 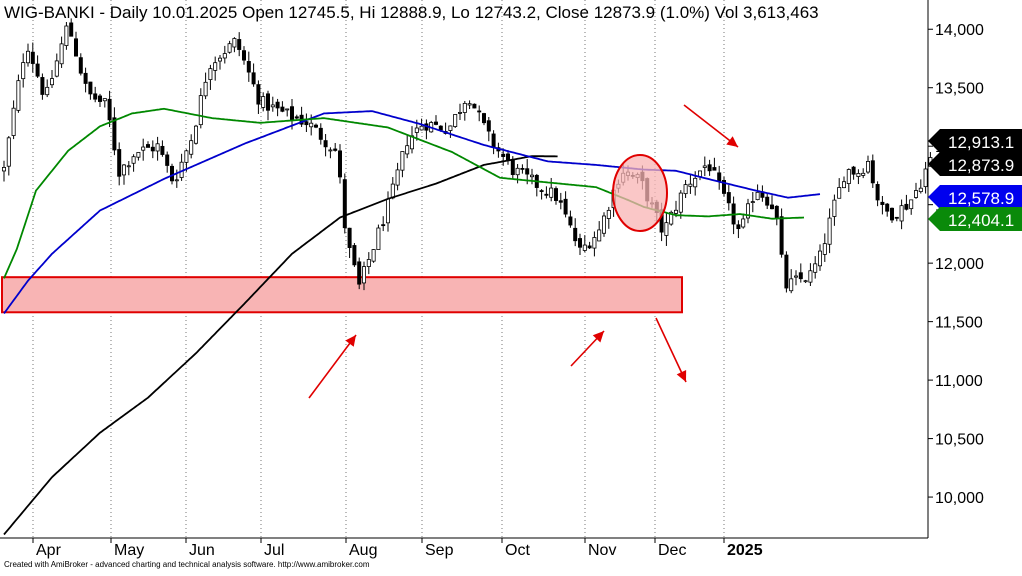 I want to click on x-tick-label: Oct, so click(x=517, y=550).